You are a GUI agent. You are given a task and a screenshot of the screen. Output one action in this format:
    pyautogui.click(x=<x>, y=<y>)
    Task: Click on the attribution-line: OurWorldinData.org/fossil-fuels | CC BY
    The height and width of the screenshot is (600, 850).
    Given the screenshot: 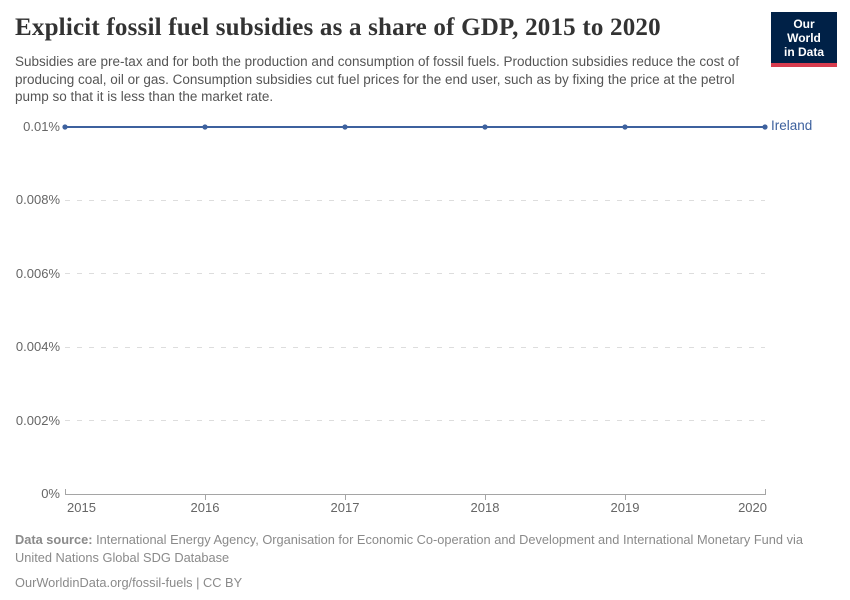 What is the action you would take?
    pyautogui.click(x=129, y=582)
    